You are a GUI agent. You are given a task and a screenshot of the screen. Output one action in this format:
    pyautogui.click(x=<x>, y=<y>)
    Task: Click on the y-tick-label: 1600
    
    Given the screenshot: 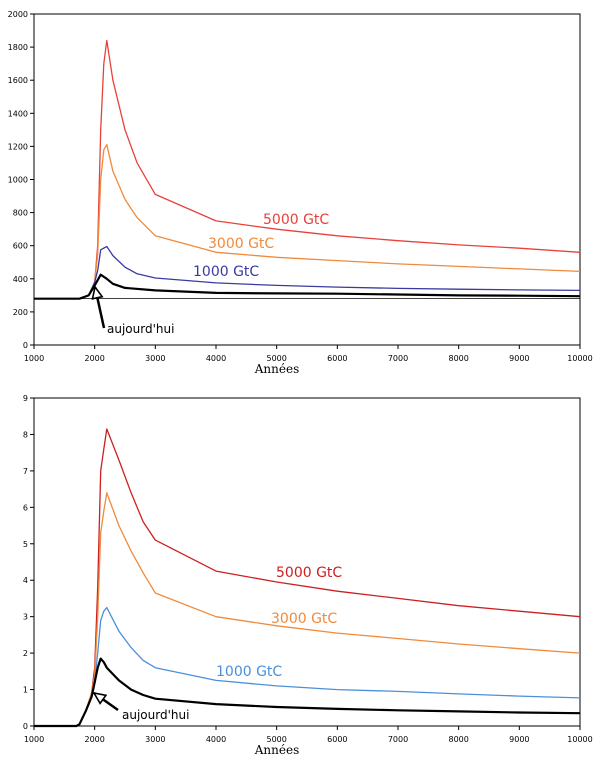 What is the action you would take?
    pyautogui.click(x=18, y=80)
    